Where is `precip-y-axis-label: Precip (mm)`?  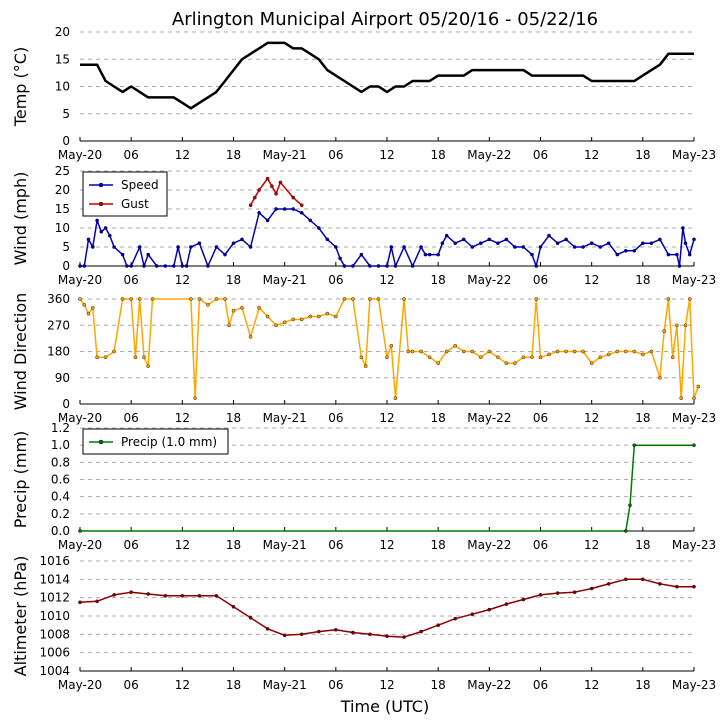 precip-y-axis-label: Precip (mm) is located at coordinates (20, 480).